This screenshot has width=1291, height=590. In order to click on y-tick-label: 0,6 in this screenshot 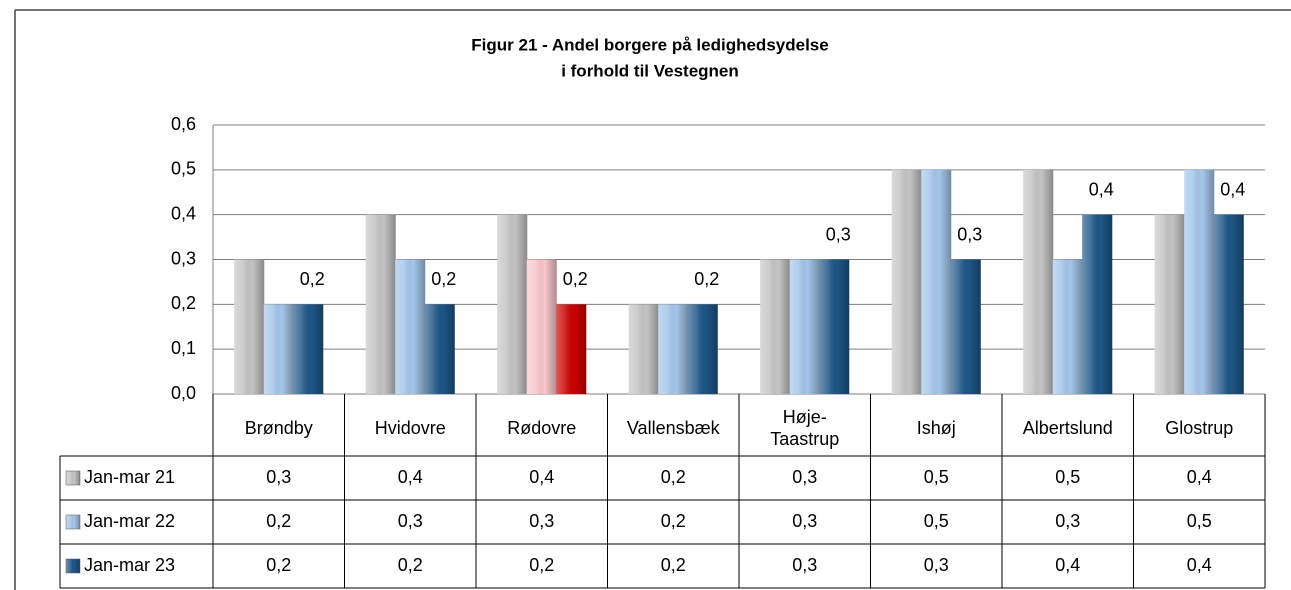, I will do `click(183, 124)`.